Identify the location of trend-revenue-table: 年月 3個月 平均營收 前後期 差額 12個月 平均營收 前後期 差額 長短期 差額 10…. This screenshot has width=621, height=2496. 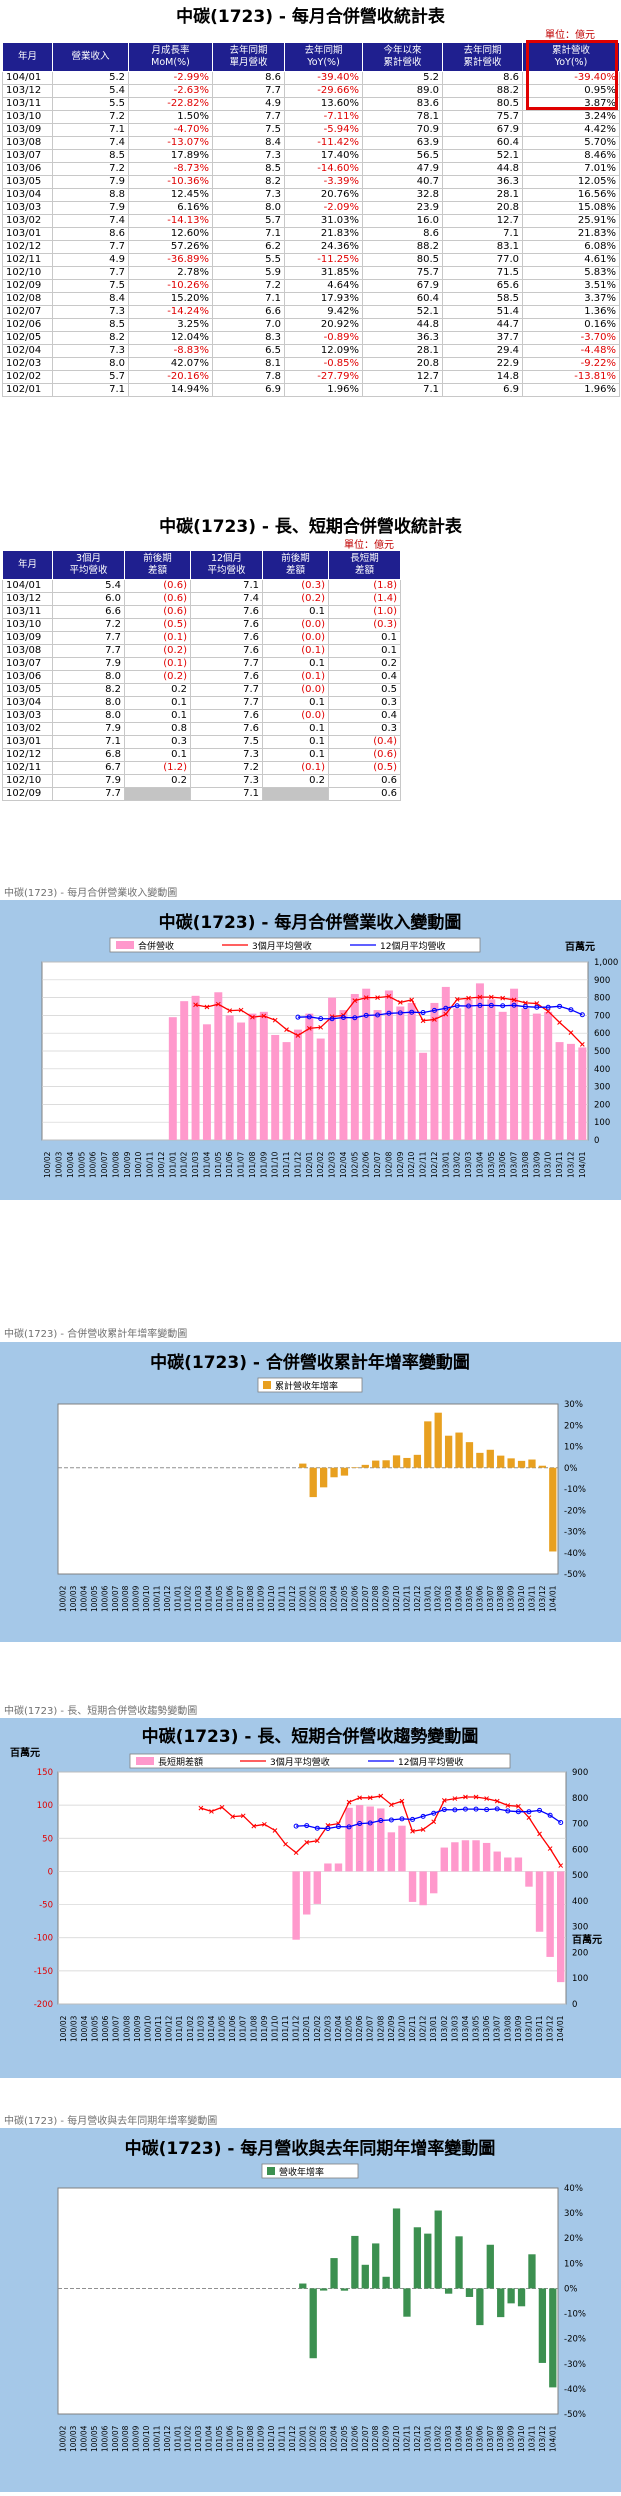
(201, 675).